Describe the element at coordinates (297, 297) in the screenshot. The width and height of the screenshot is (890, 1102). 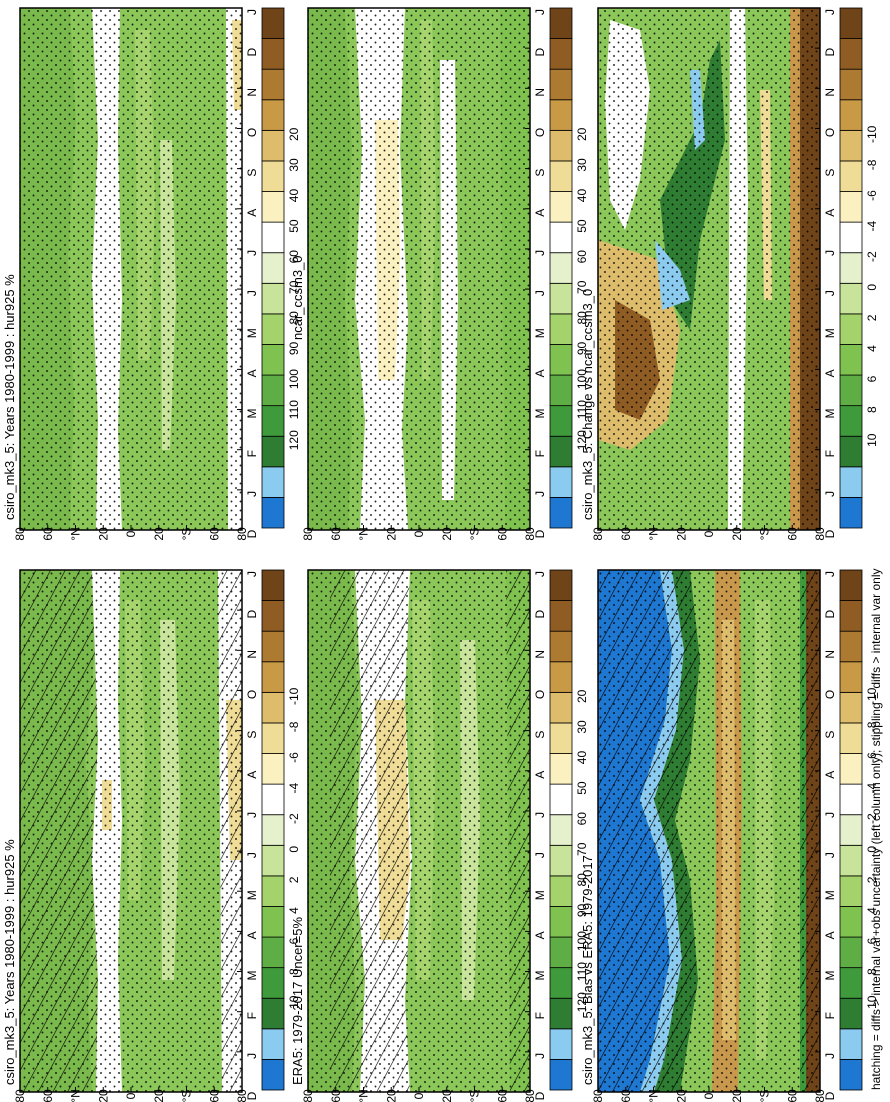
I see `panel-4-title: ncar_ccsm3_0` at that location.